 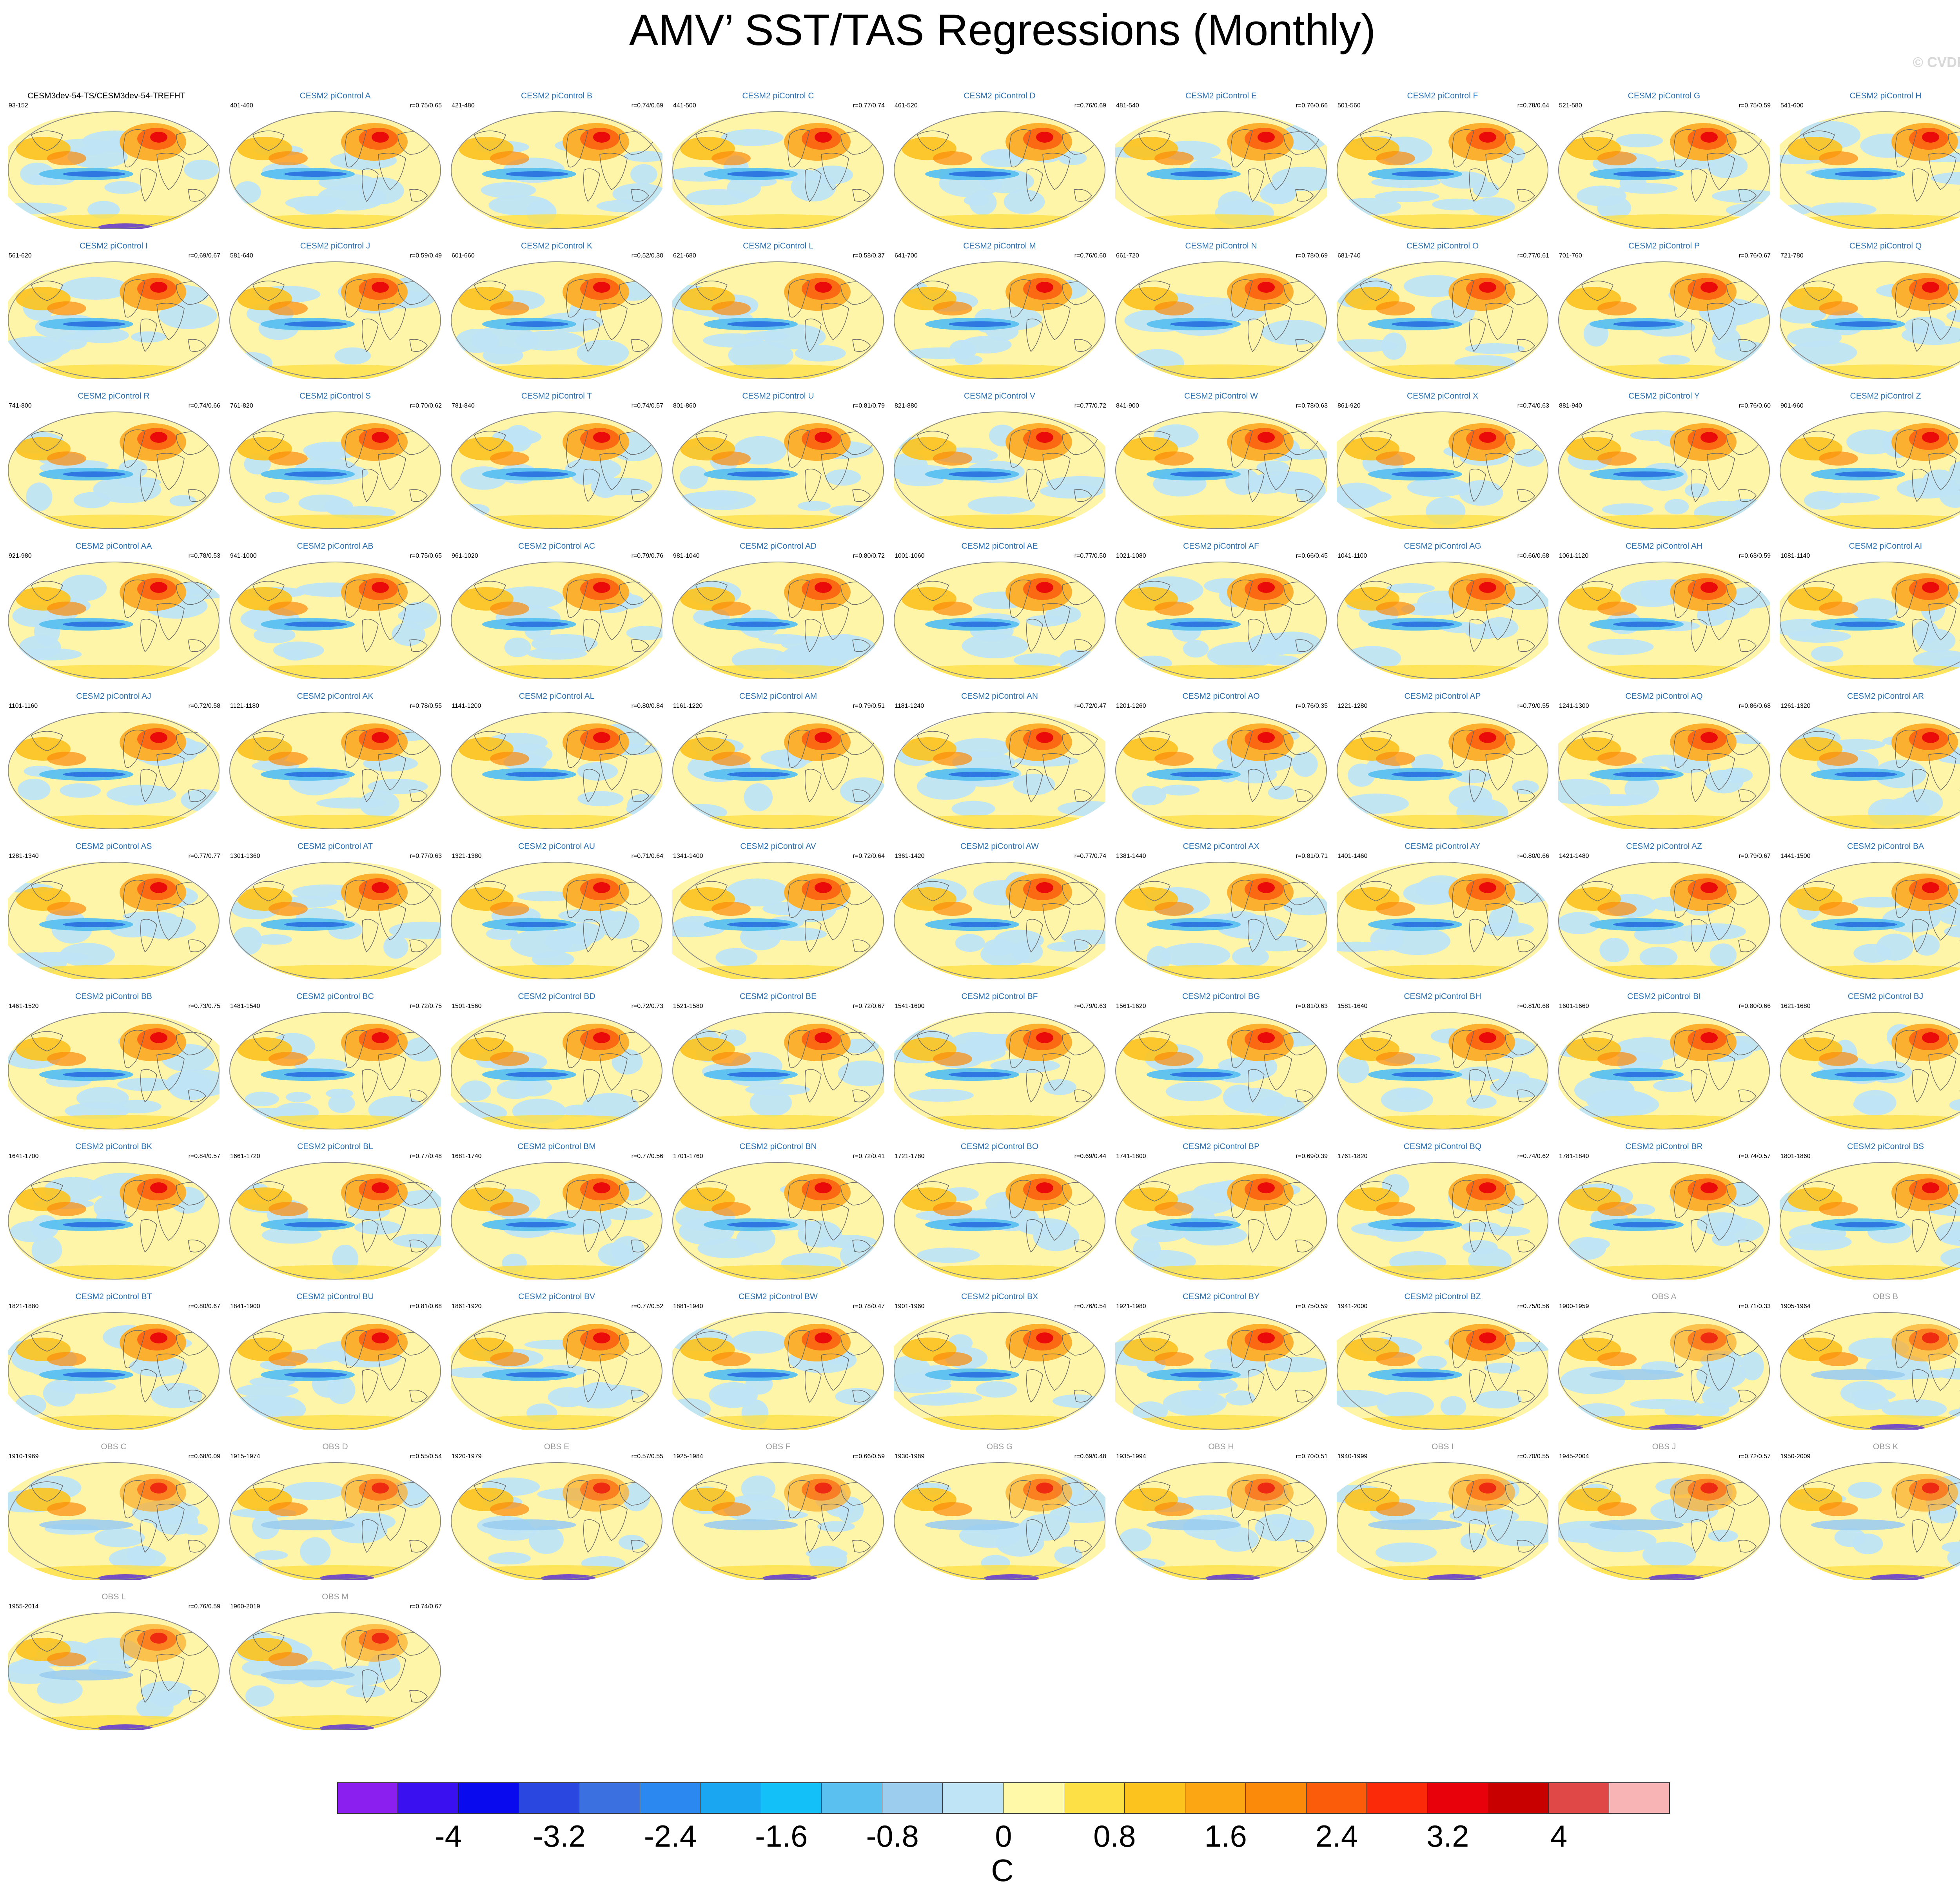 What do you see at coordinates (892, 1836) in the screenshot?
I see `colorbar-tick-label: -0.8` at bounding box center [892, 1836].